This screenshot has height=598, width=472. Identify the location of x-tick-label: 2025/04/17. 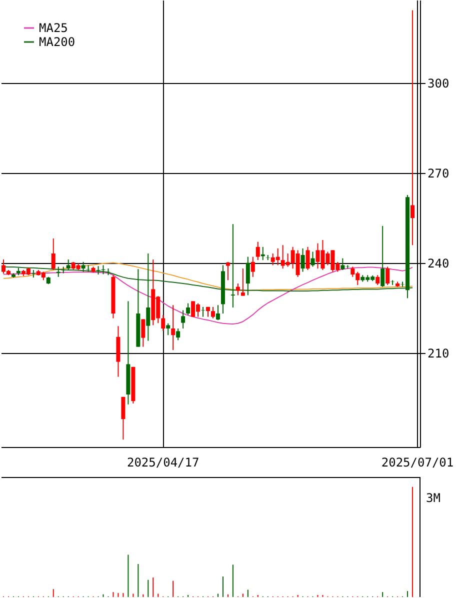
(163, 463).